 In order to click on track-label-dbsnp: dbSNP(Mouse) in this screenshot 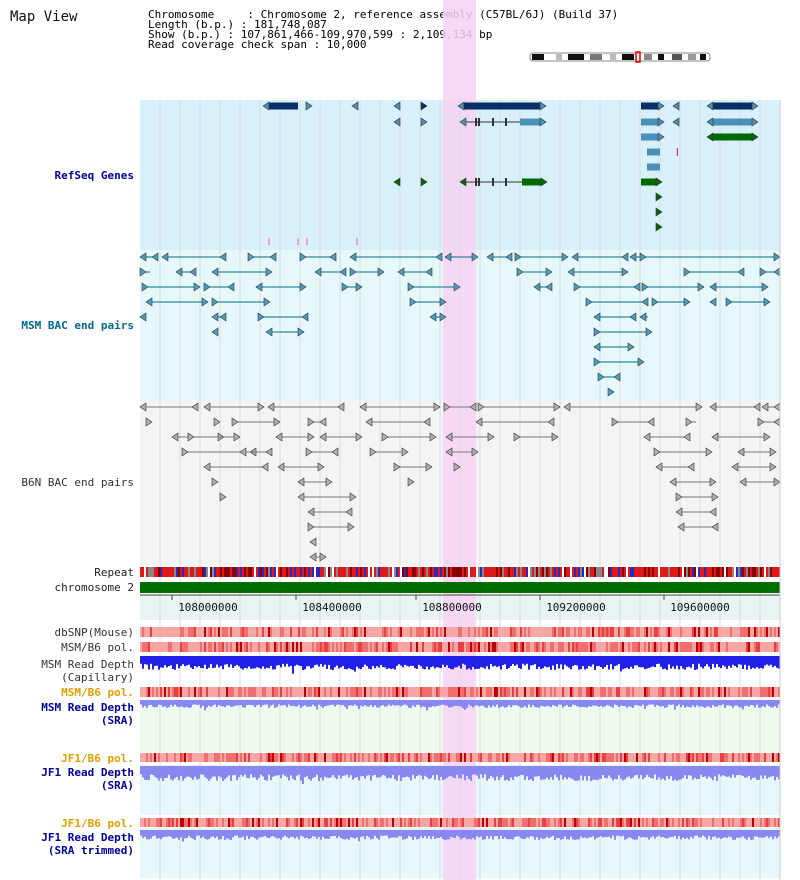, I will do `click(94, 632)`.